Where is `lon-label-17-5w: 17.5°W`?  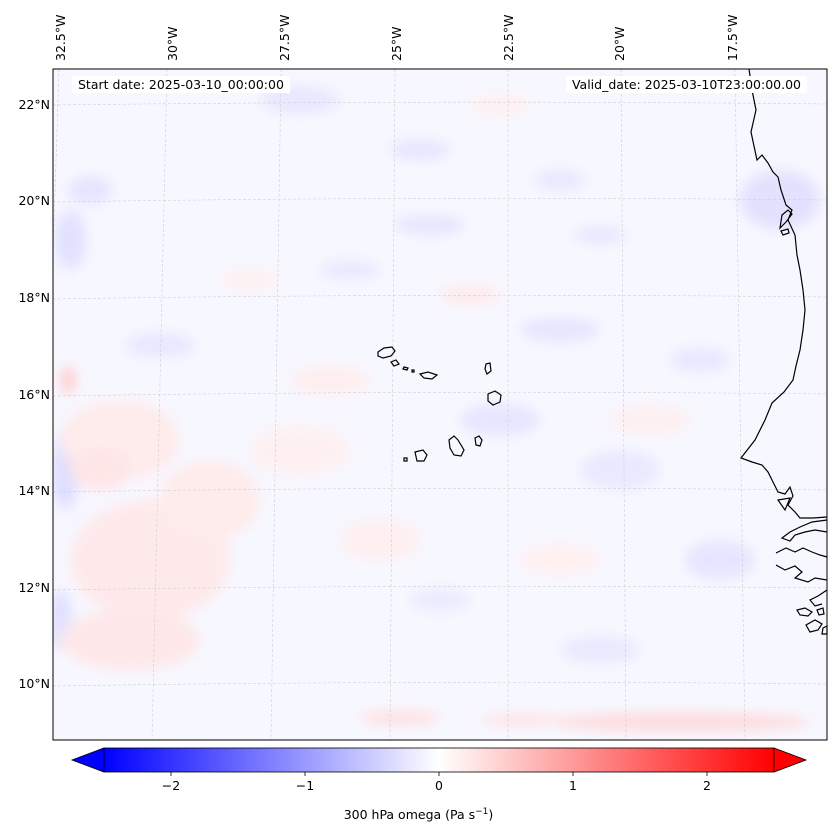 lon-label-17-5w: 17.5°W is located at coordinates (732, 37).